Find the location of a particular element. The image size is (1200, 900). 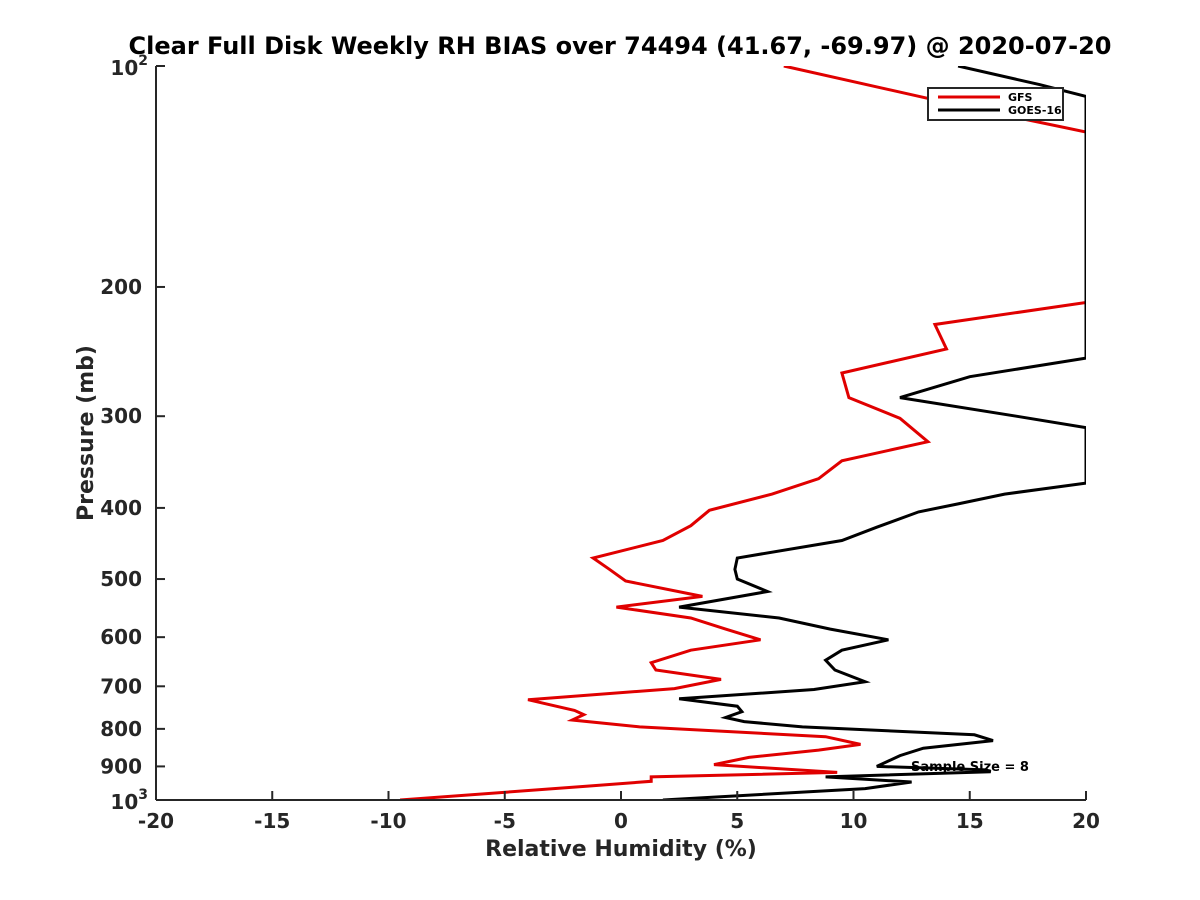

x-tick-label: 0 is located at coordinates (621, 821).